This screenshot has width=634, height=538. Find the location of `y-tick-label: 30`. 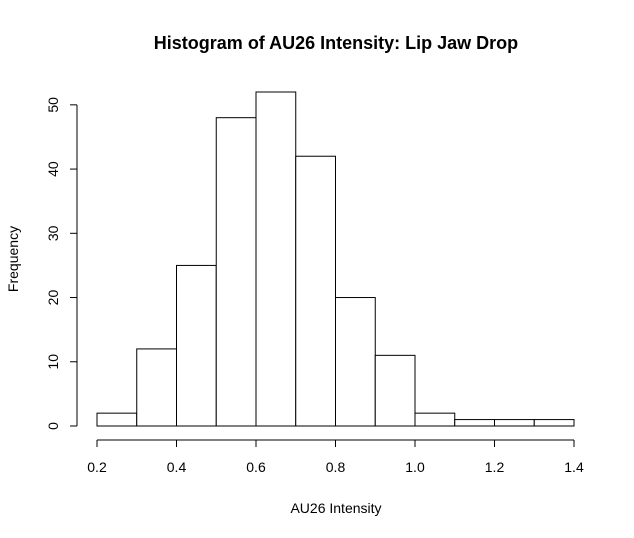

y-tick-label: 30 is located at coordinates (53, 233).